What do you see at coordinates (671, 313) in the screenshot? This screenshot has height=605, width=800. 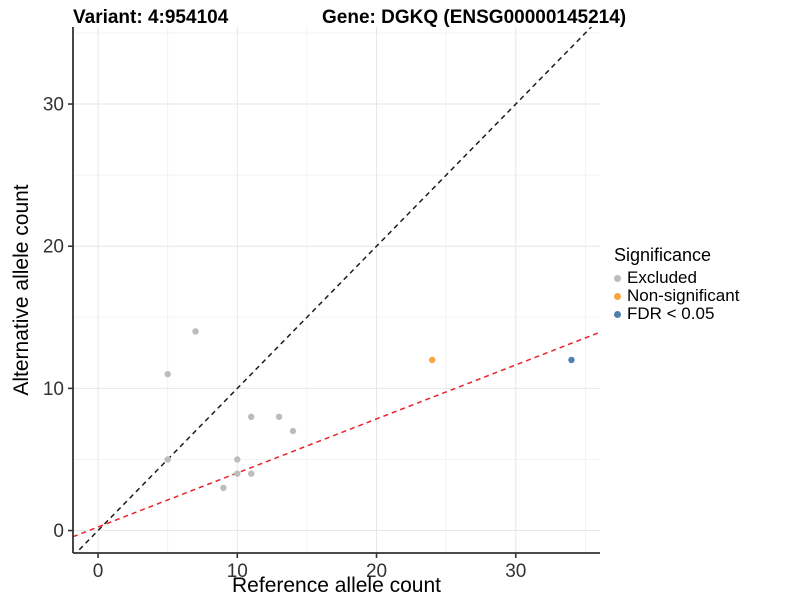 I see `legend-item-label: FDR < 0.05` at bounding box center [671, 313].